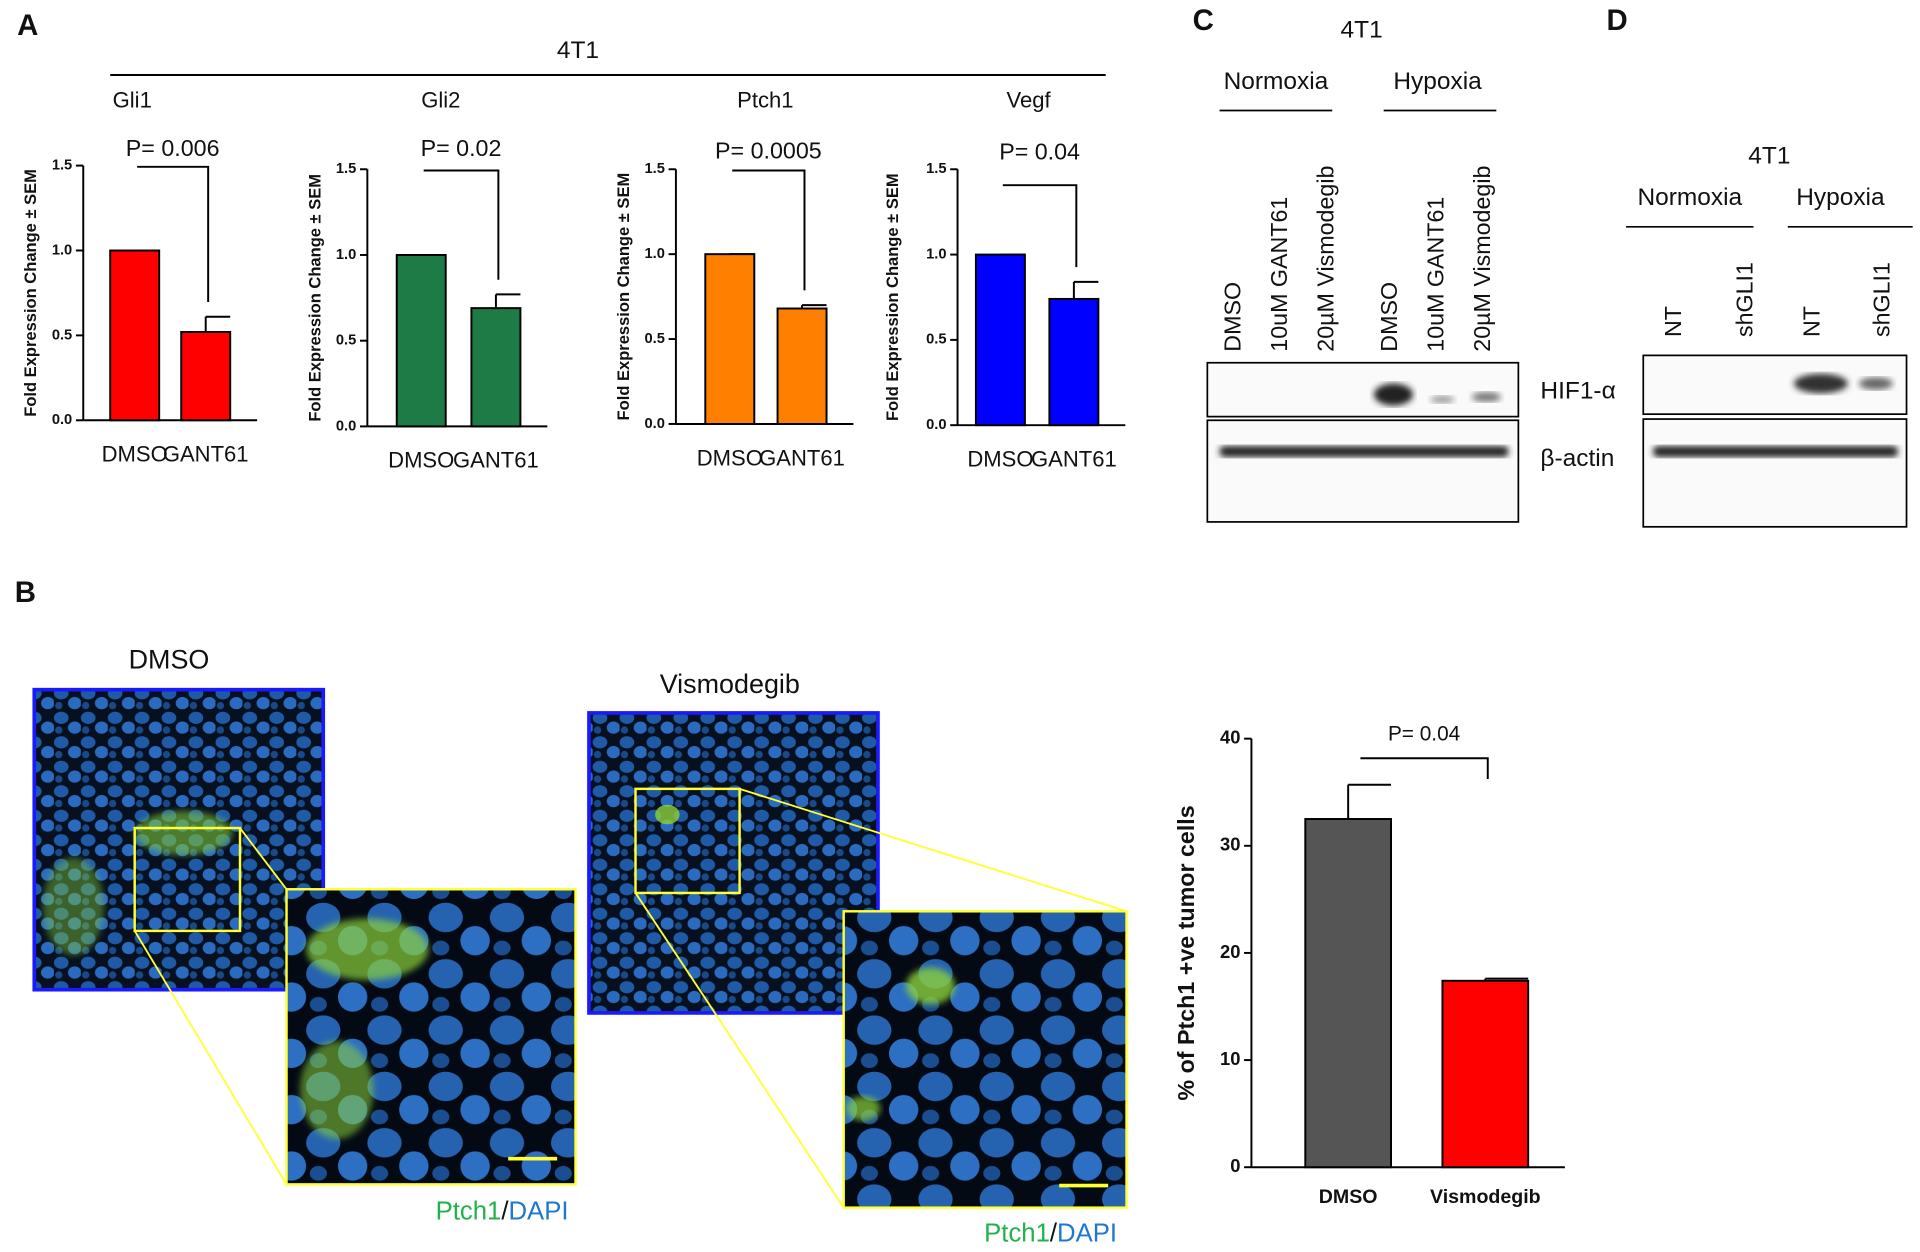  I want to click on y-tick-label: 10, so click(1230, 1058).